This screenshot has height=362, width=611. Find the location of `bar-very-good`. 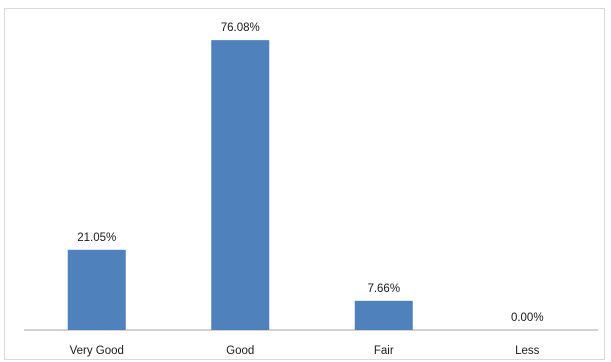

bar-very-good is located at coordinates (96, 289).